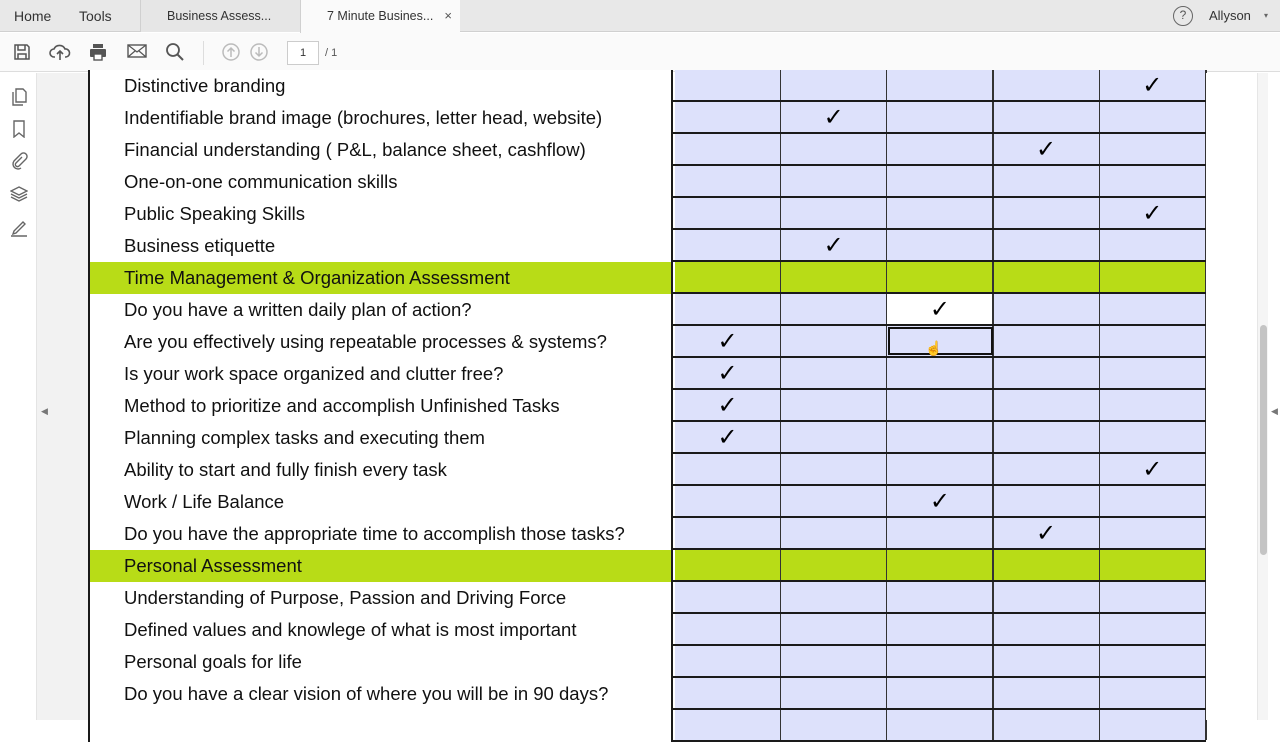 This screenshot has height=742, width=1280. Describe the element at coordinates (98, 53) in the screenshot. I see `print-icon` at that location.